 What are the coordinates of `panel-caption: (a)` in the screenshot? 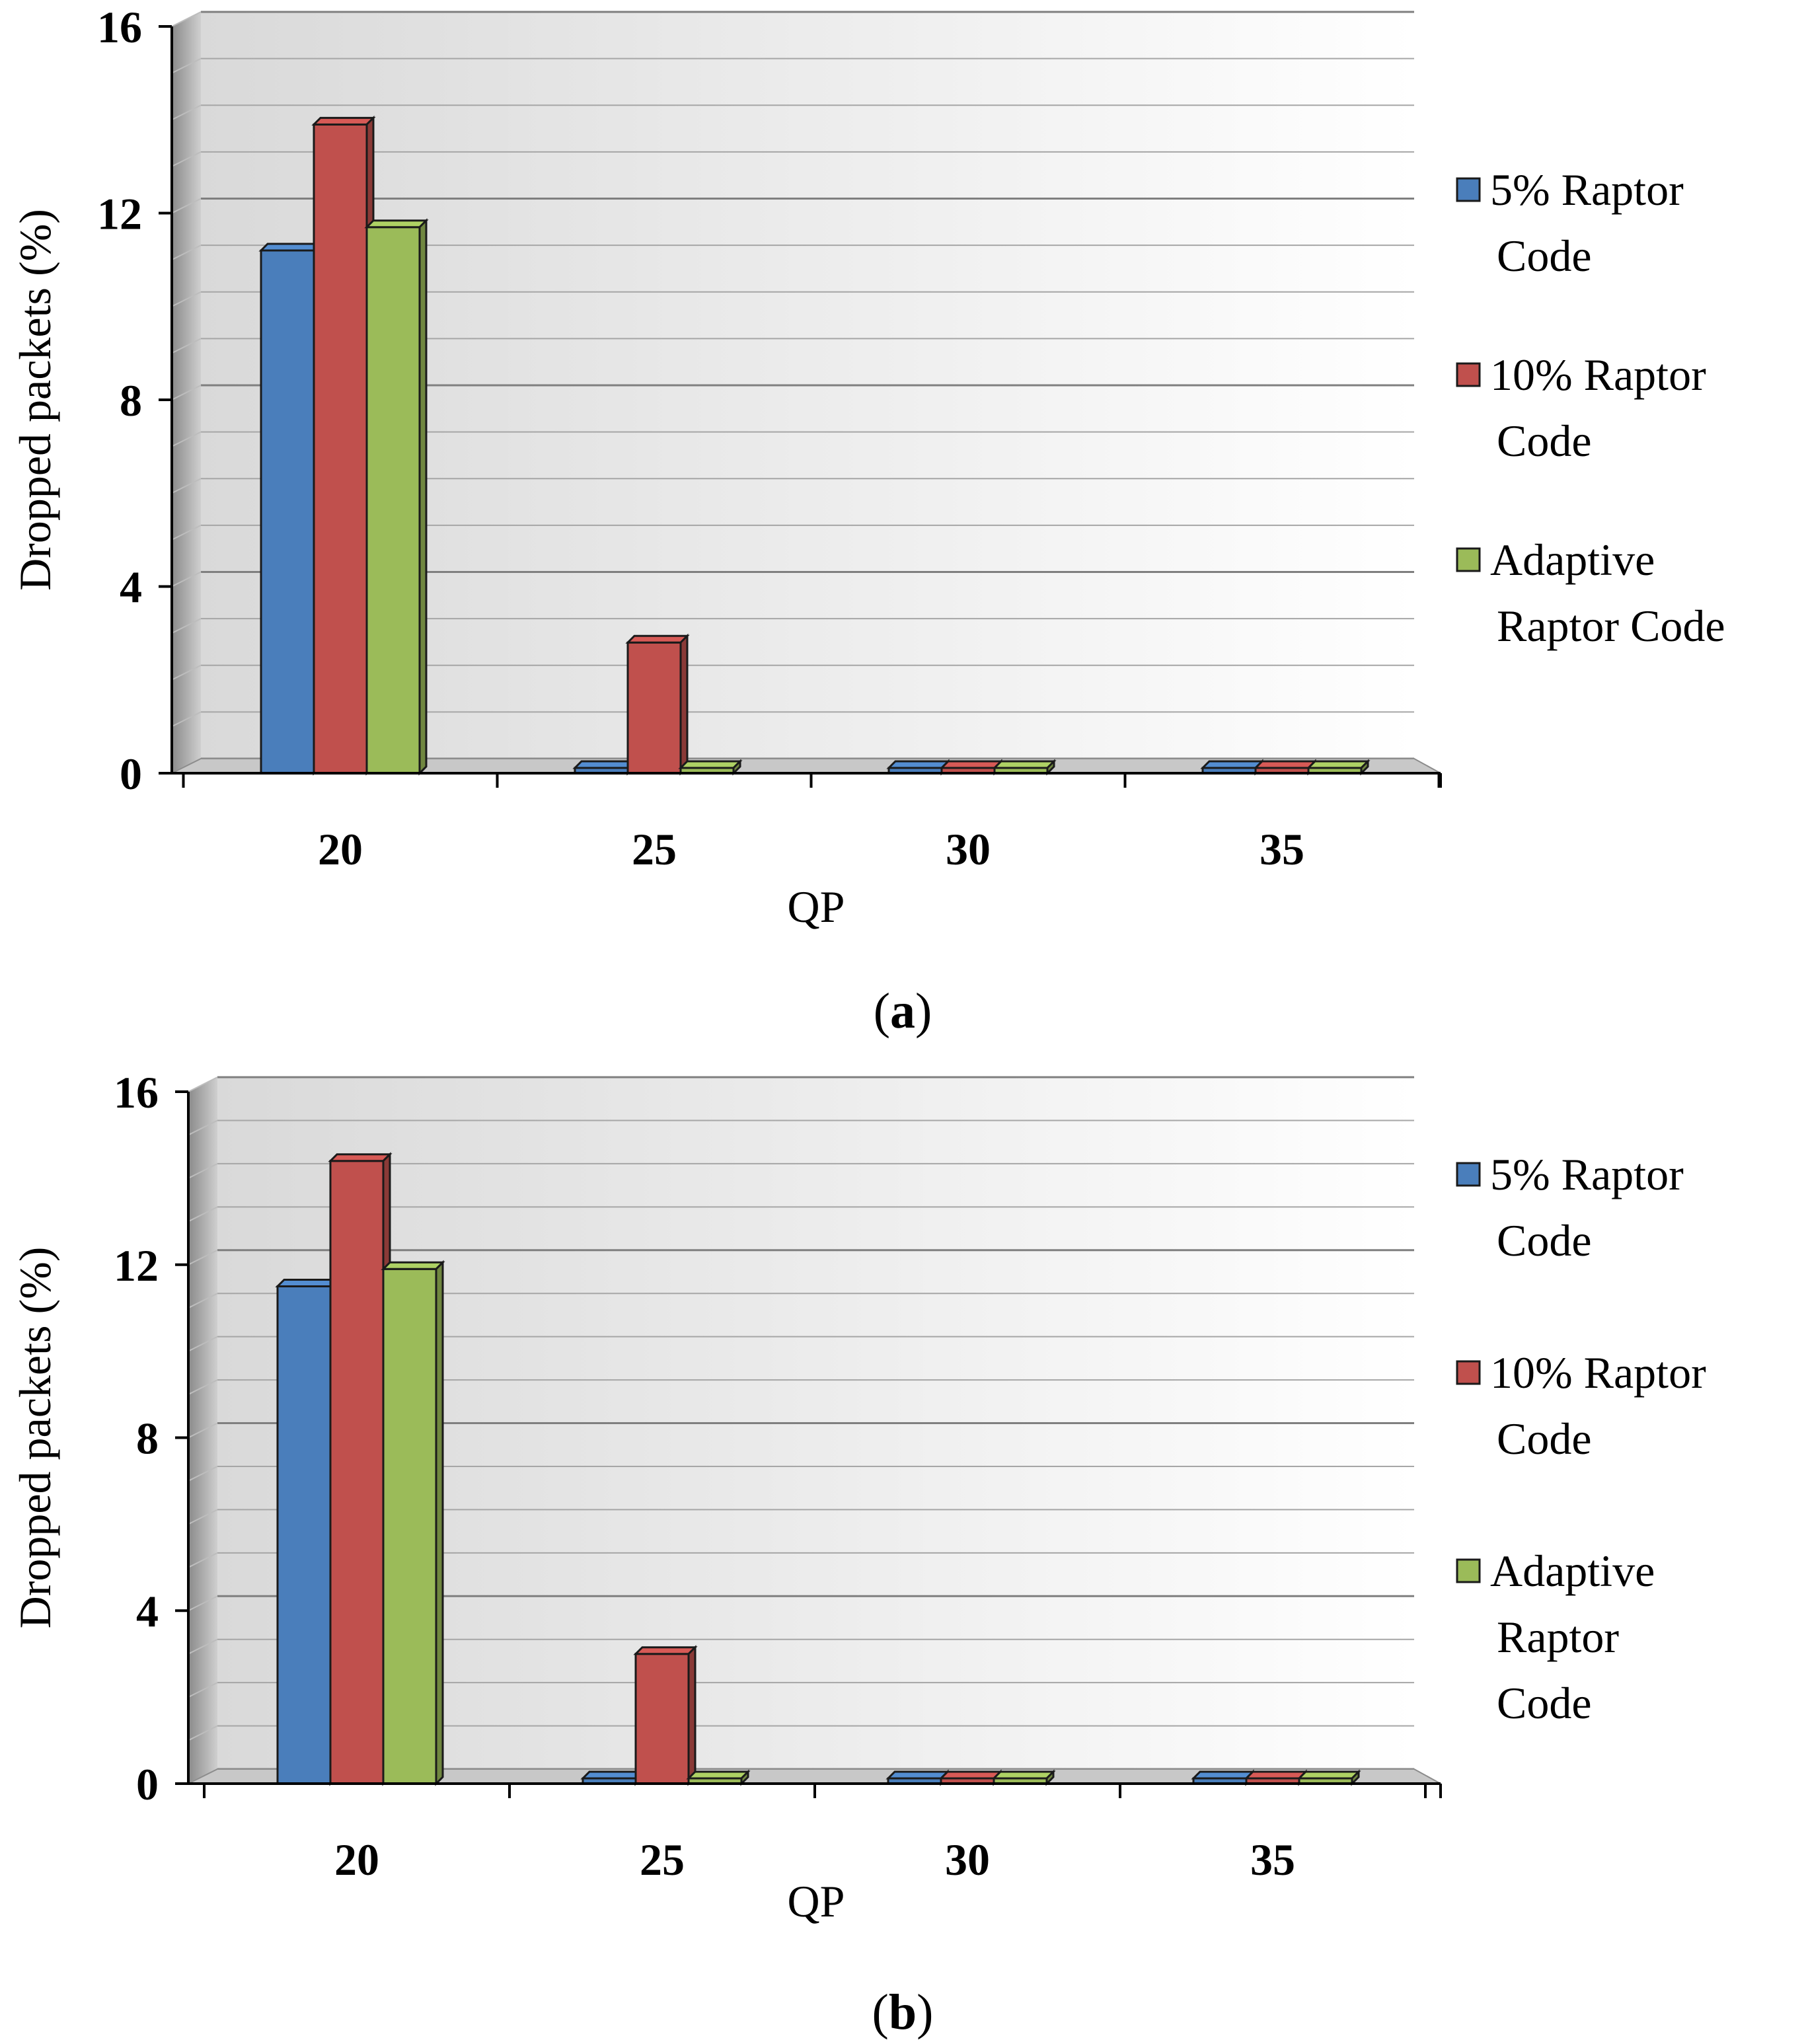 It's located at (903, 1011).